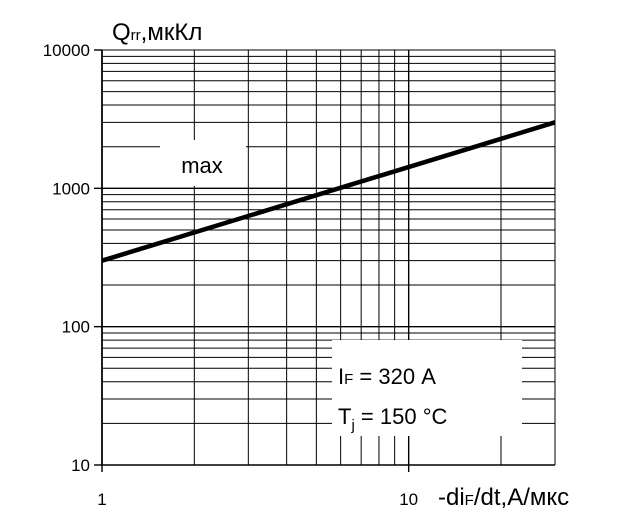  What do you see at coordinates (392, 419) in the screenshot?
I see `annotation-temperature: Tj = 150 °C` at bounding box center [392, 419].